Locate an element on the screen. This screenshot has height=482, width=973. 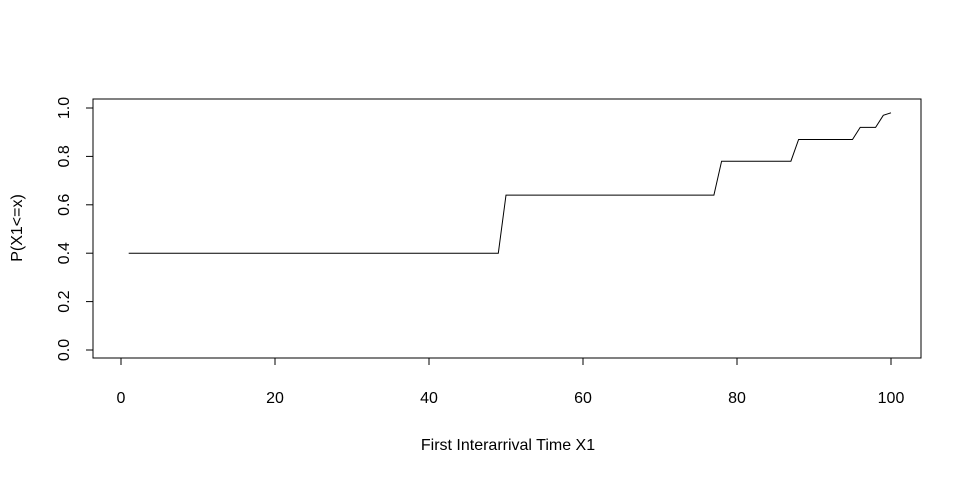
y-tick-label: 1.0 is located at coordinates (64, 108).